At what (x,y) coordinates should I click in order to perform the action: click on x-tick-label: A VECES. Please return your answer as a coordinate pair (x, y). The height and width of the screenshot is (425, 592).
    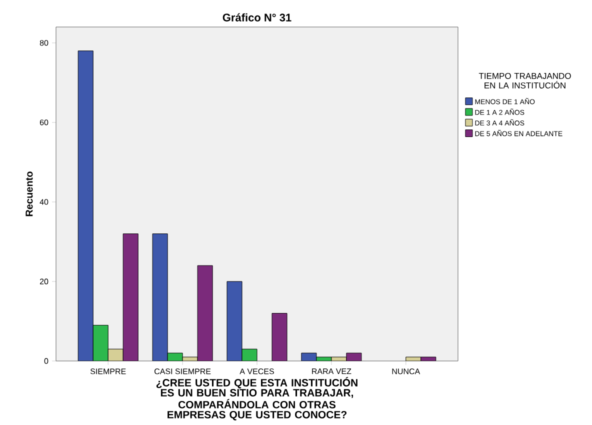
    Looking at the image, I should click on (257, 371).